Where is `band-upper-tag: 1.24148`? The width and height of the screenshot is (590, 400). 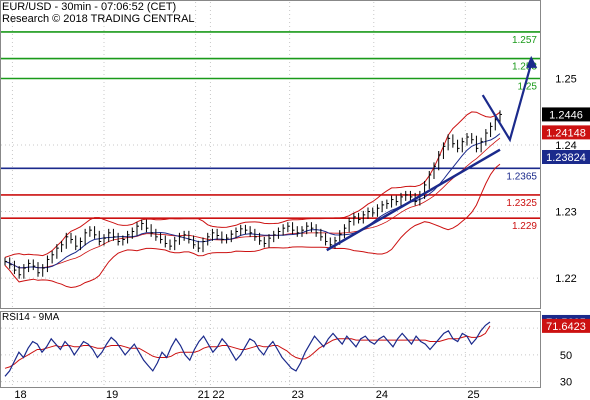
band-upper-tag: 1.24148 is located at coordinates (566, 133).